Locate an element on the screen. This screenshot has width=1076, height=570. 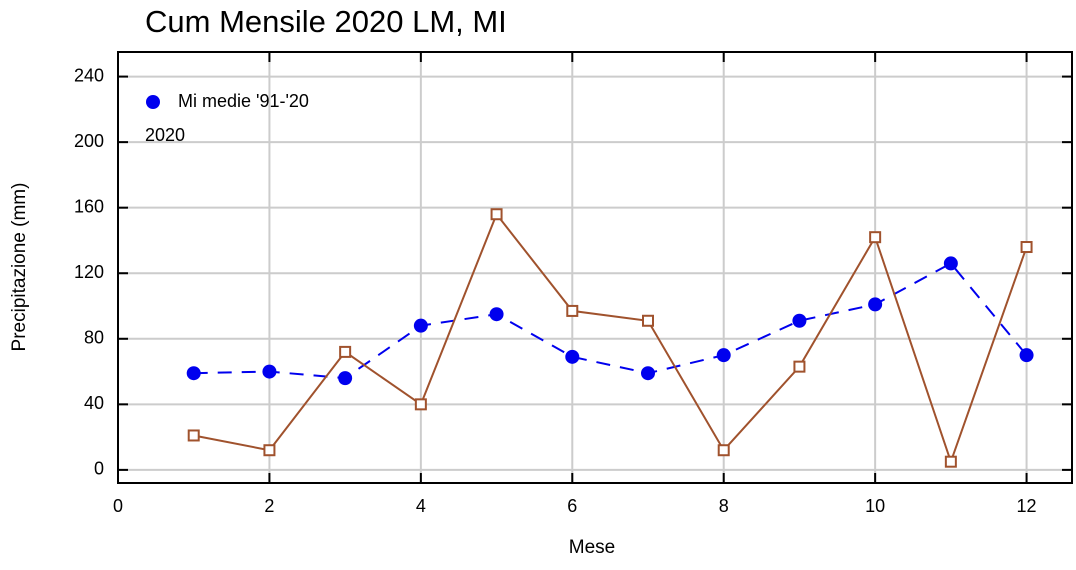
x-tick-label: 12 is located at coordinates (1027, 506).